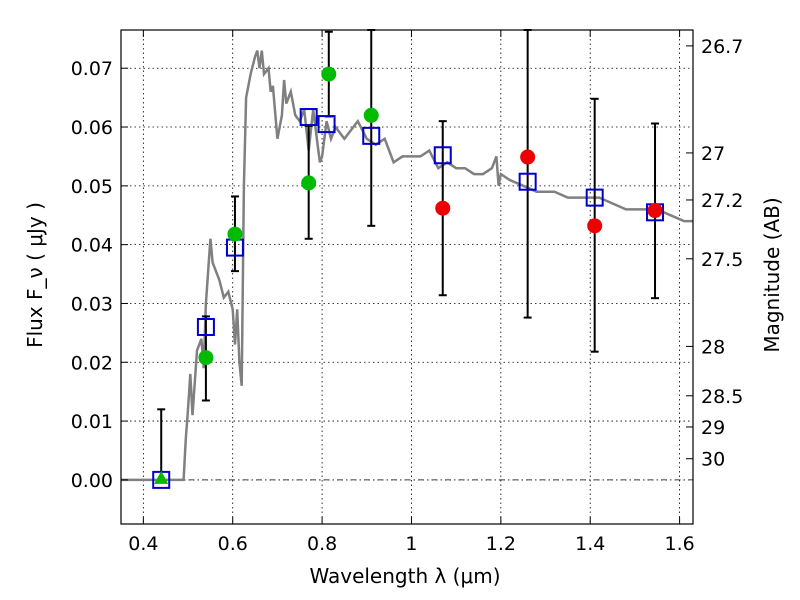  Describe the element at coordinates (411, 544) in the screenshot. I see `x-tick-label: 1` at that location.